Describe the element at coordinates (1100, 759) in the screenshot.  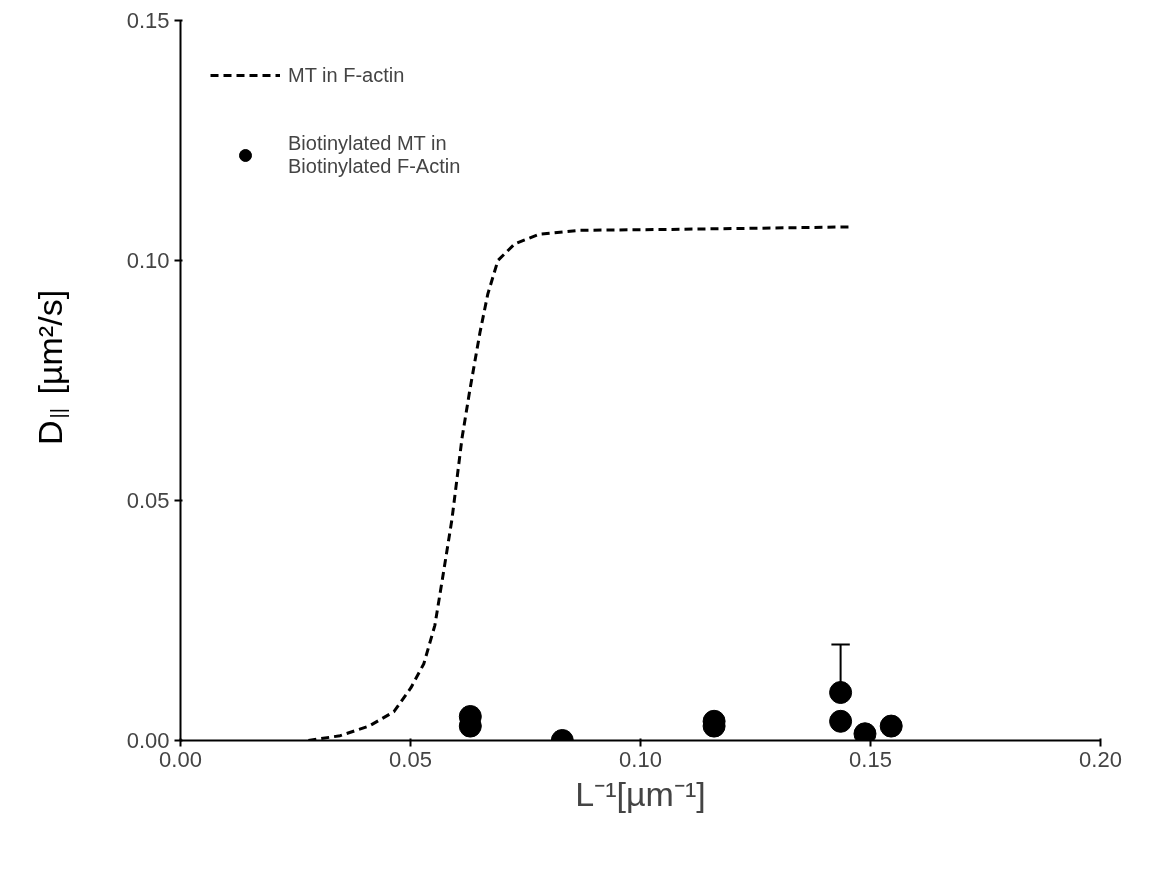
I see `x-tick-label: 0.20` at that location.